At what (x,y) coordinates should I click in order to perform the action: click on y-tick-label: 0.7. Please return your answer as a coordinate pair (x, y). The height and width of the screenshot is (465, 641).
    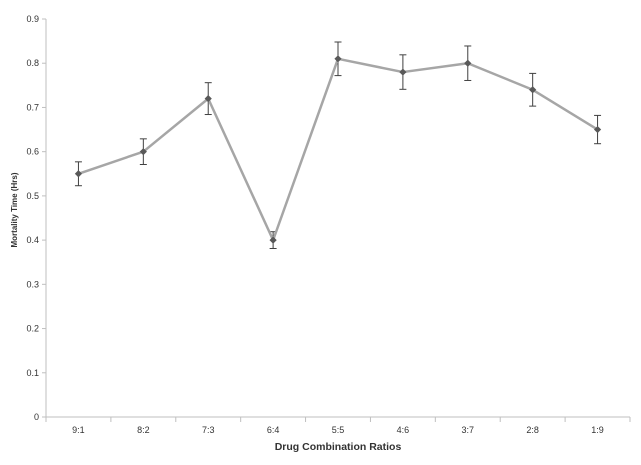
    Looking at the image, I should click on (32, 107).